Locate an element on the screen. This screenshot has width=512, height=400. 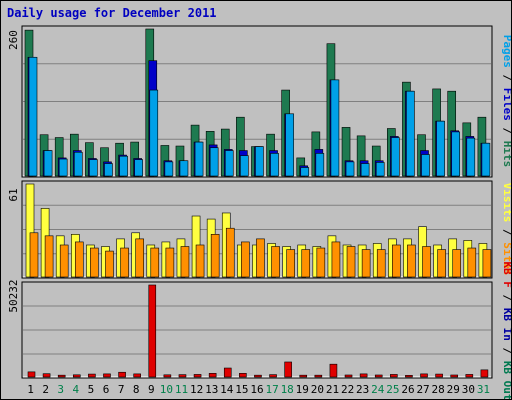
right-legend-middle: Visits / Sites is located at coordinates (506, 229).